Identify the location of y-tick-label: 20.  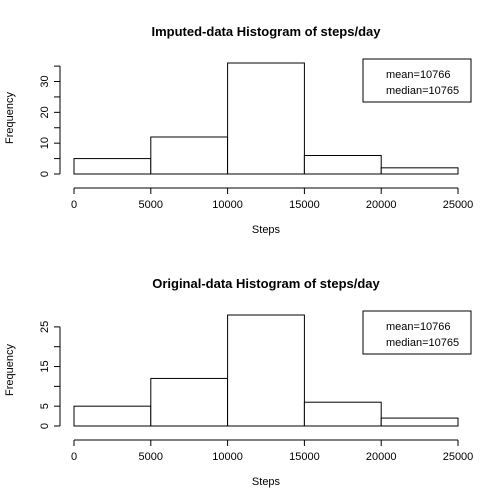
(45, 112).